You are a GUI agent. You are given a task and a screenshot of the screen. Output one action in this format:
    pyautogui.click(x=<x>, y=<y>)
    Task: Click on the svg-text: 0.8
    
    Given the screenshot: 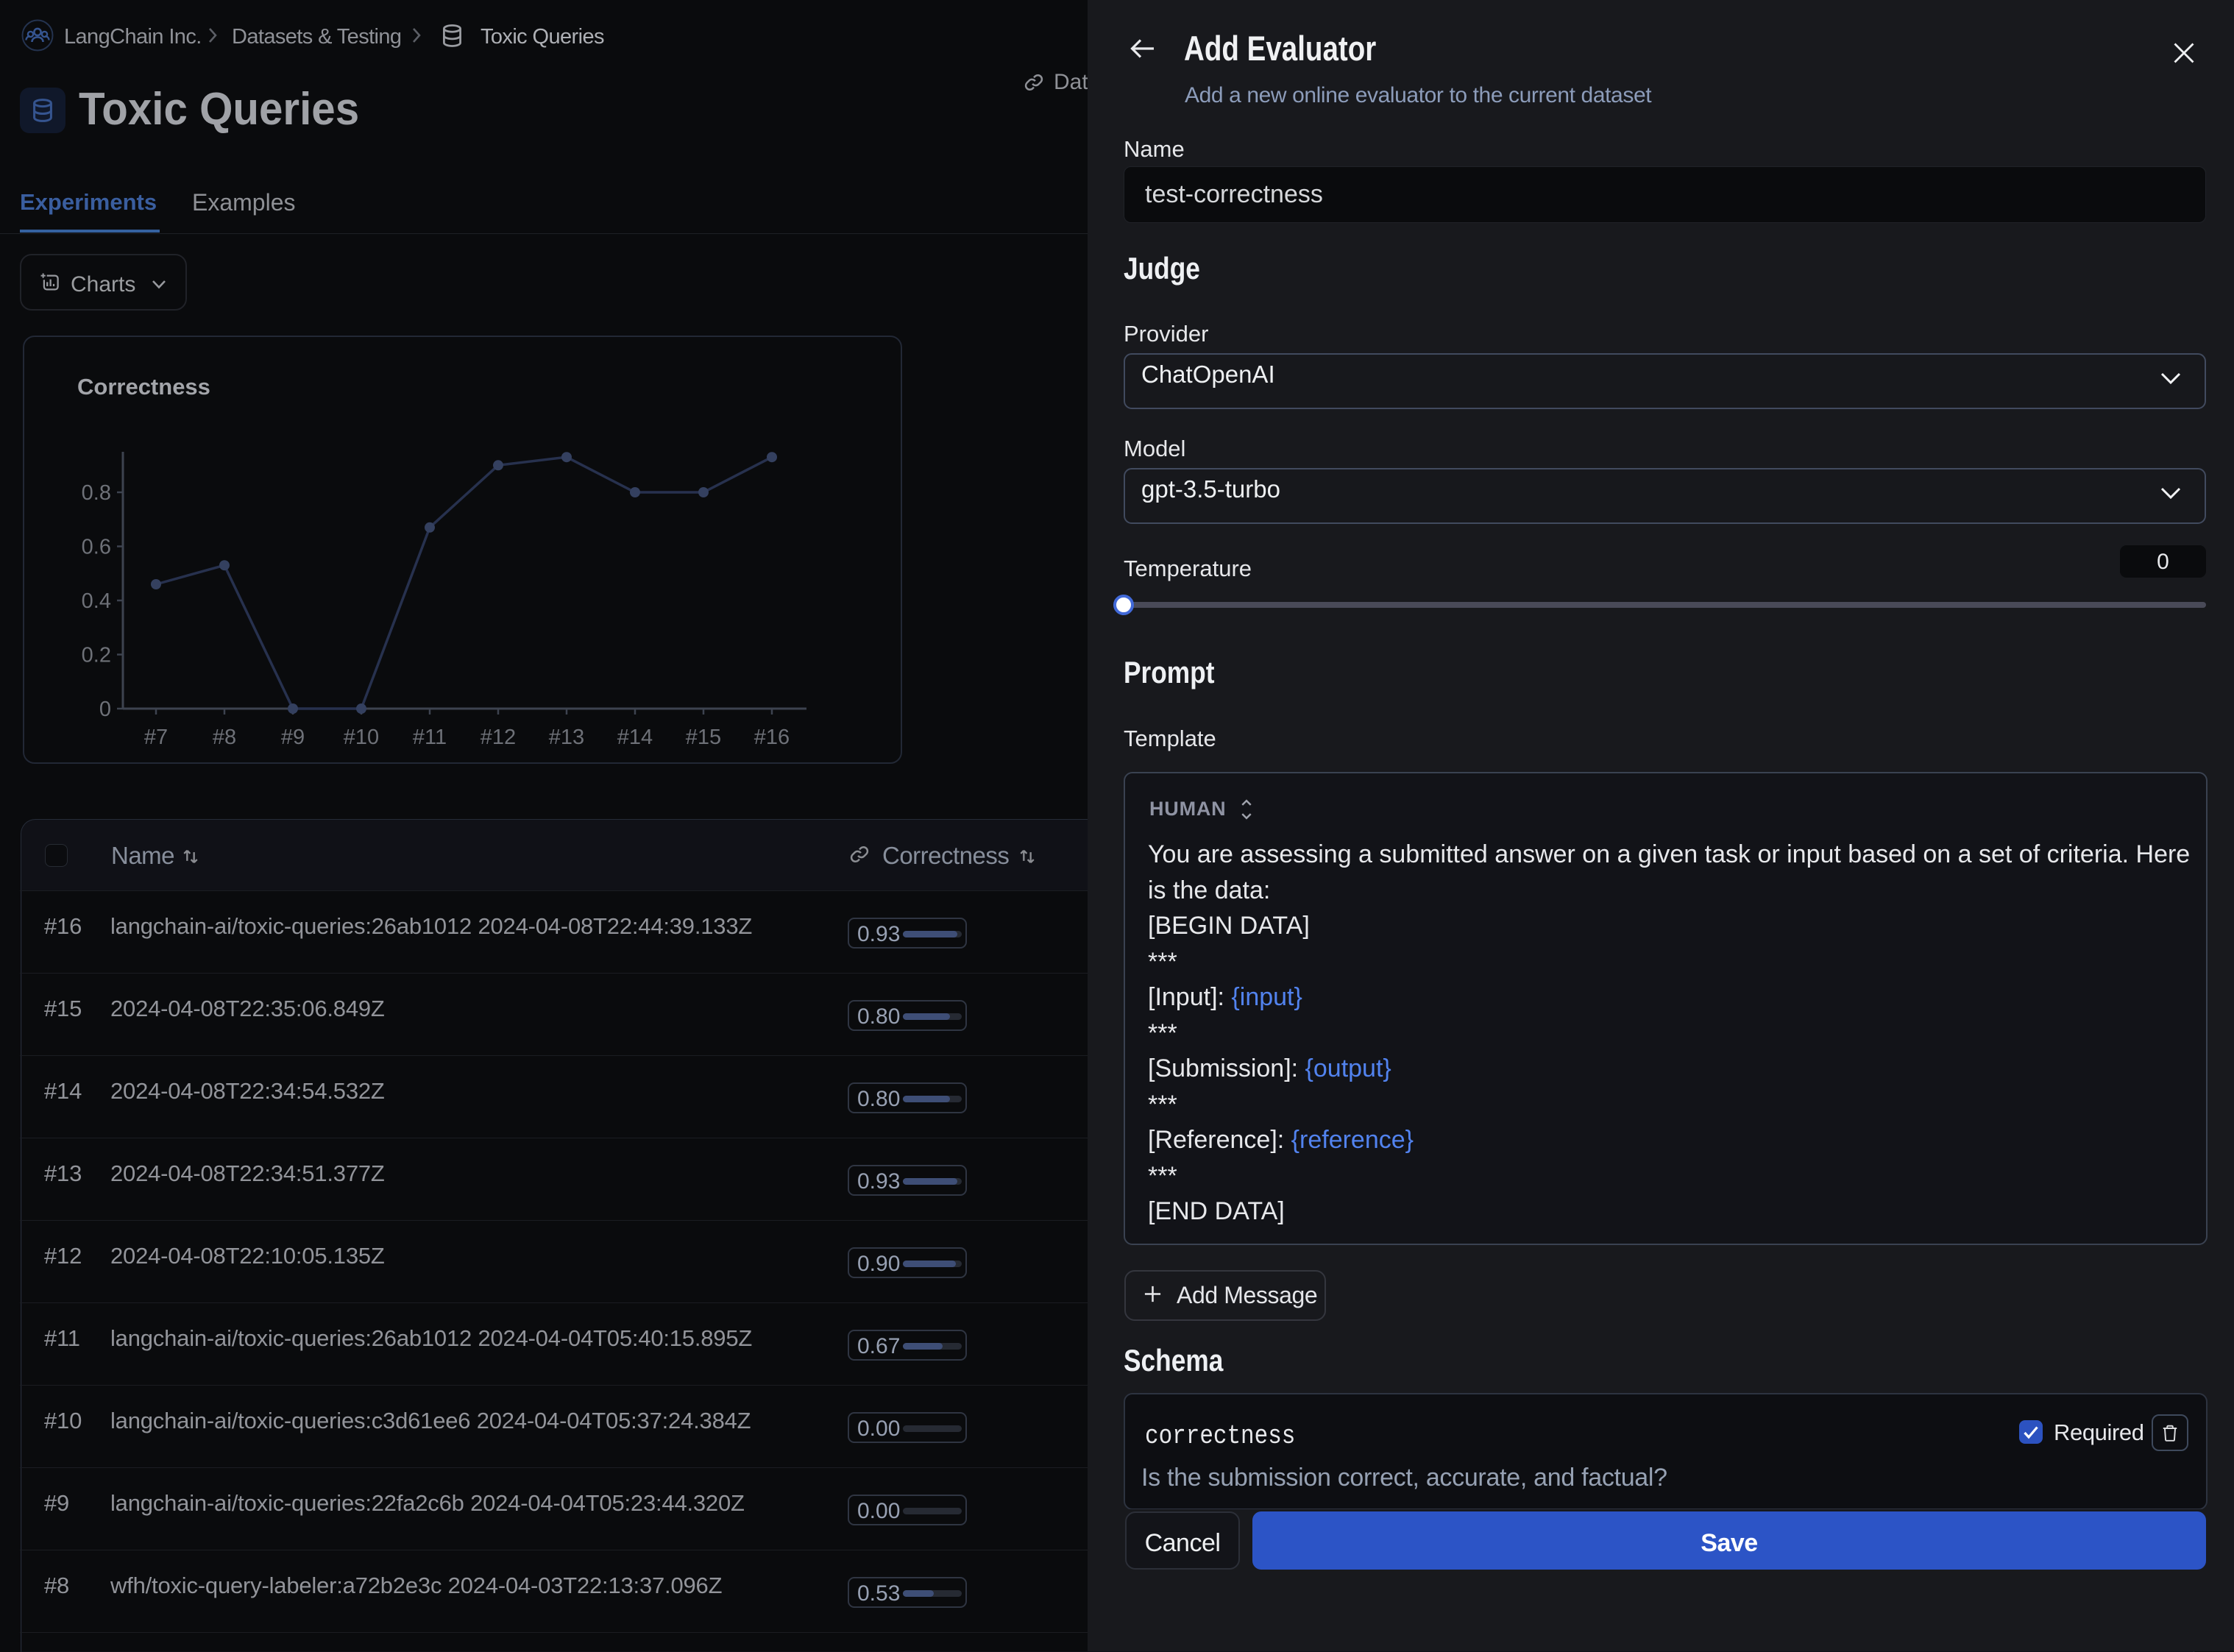 What is the action you would take?
    pyautogui.click(x=96, y=493)
    